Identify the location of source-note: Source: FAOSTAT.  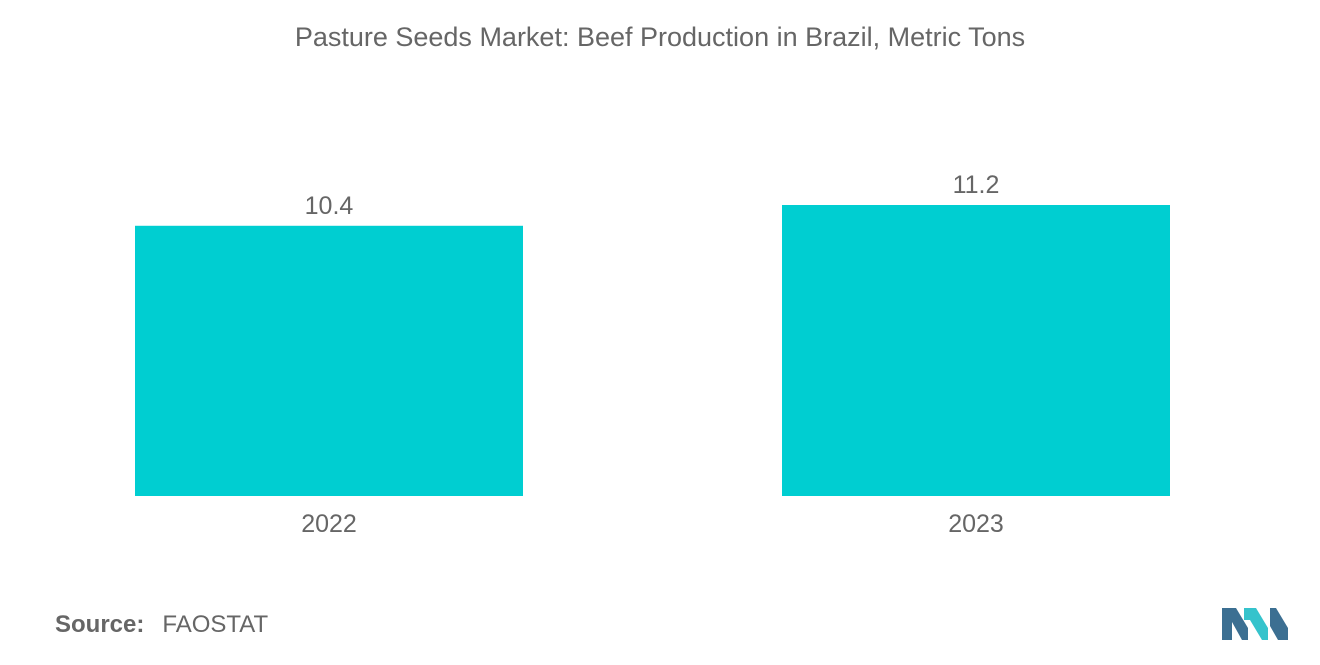
(161, 625).